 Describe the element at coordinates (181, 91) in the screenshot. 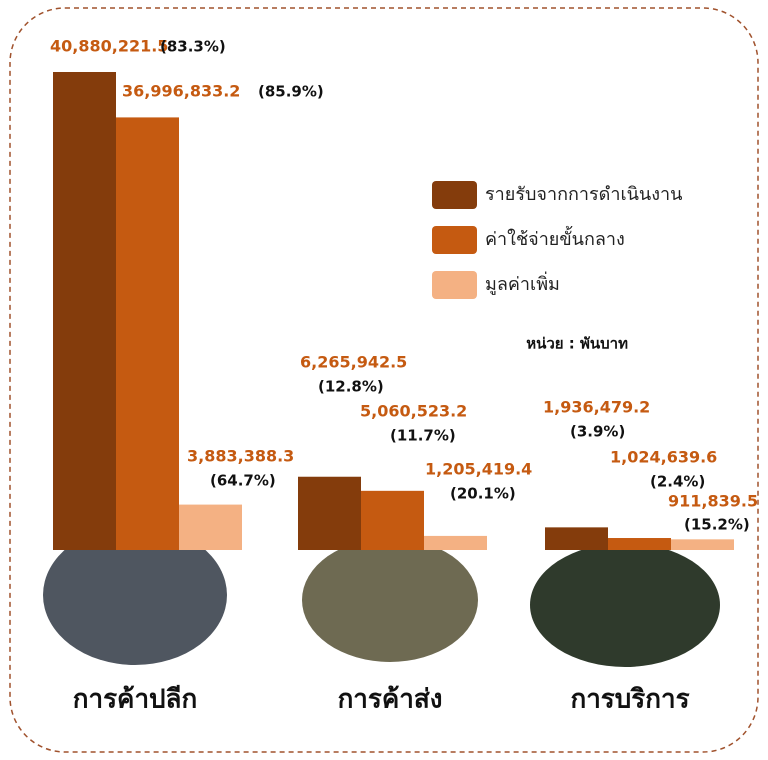

I see `value-label: 36,996,833.2` at that location.